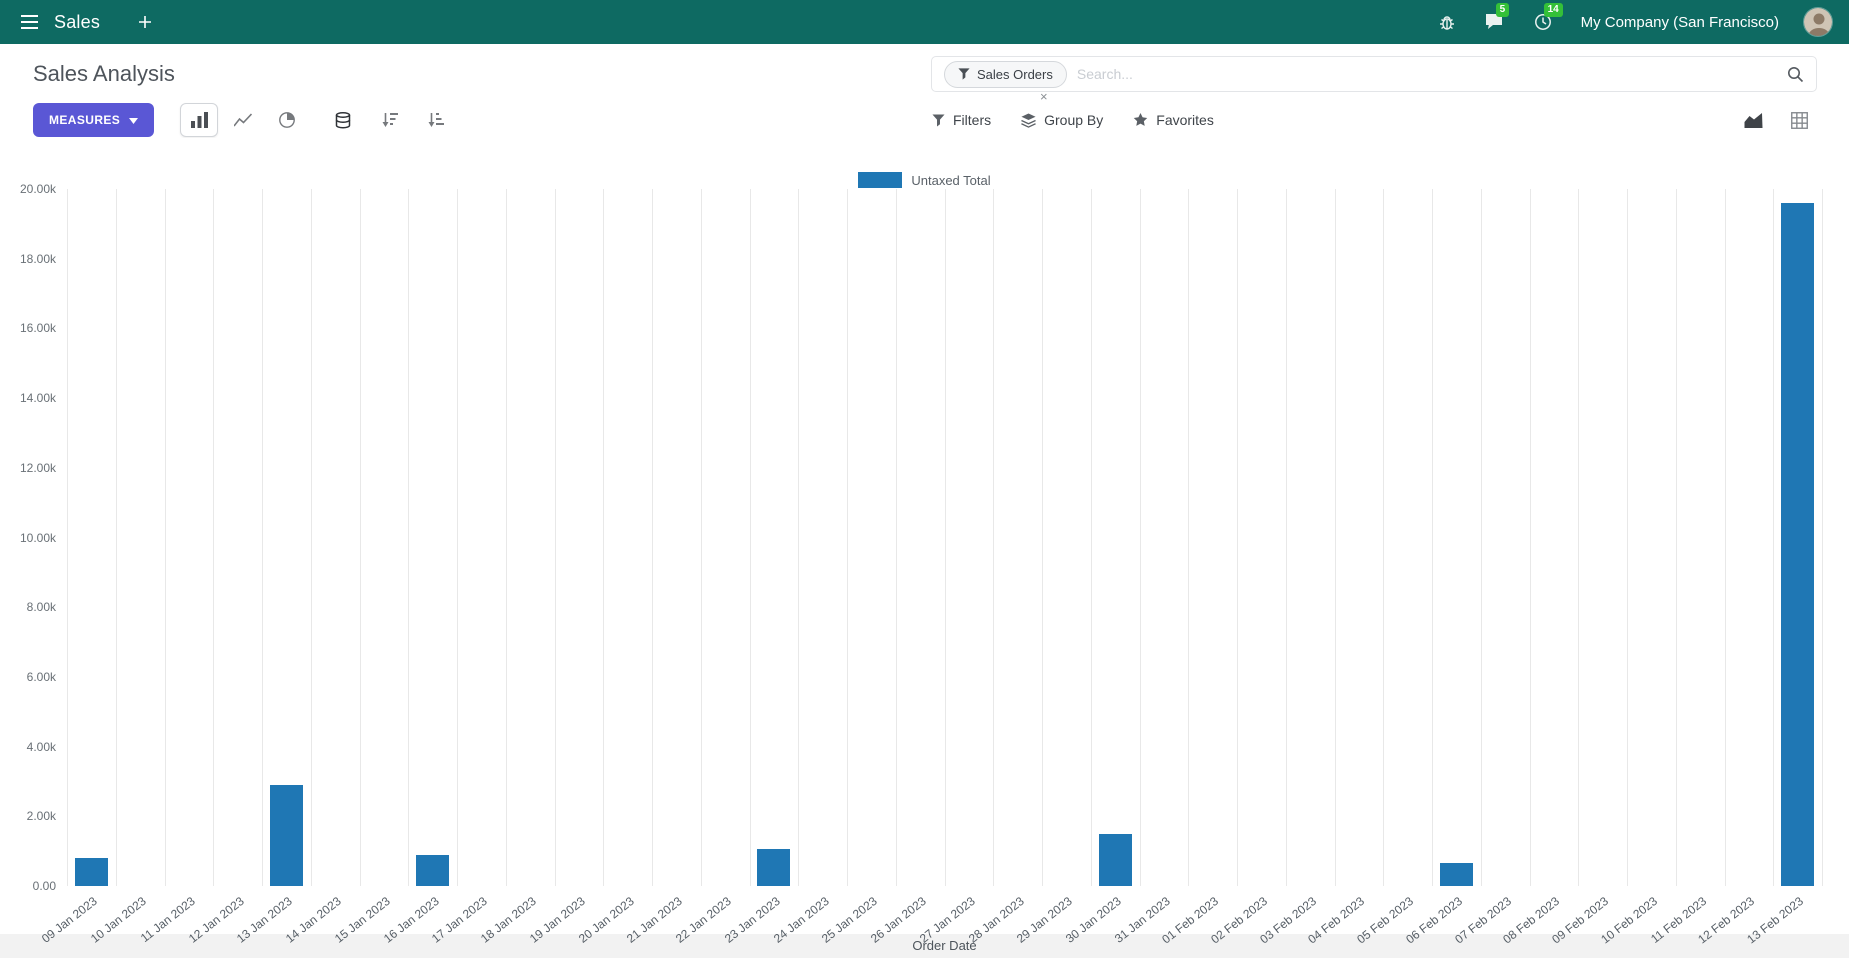 This screenshot has width=1849, height=958. Describe the element at coordinates (94, 120) in the screenshot. I see `measures-button: MEASURES` at that location.